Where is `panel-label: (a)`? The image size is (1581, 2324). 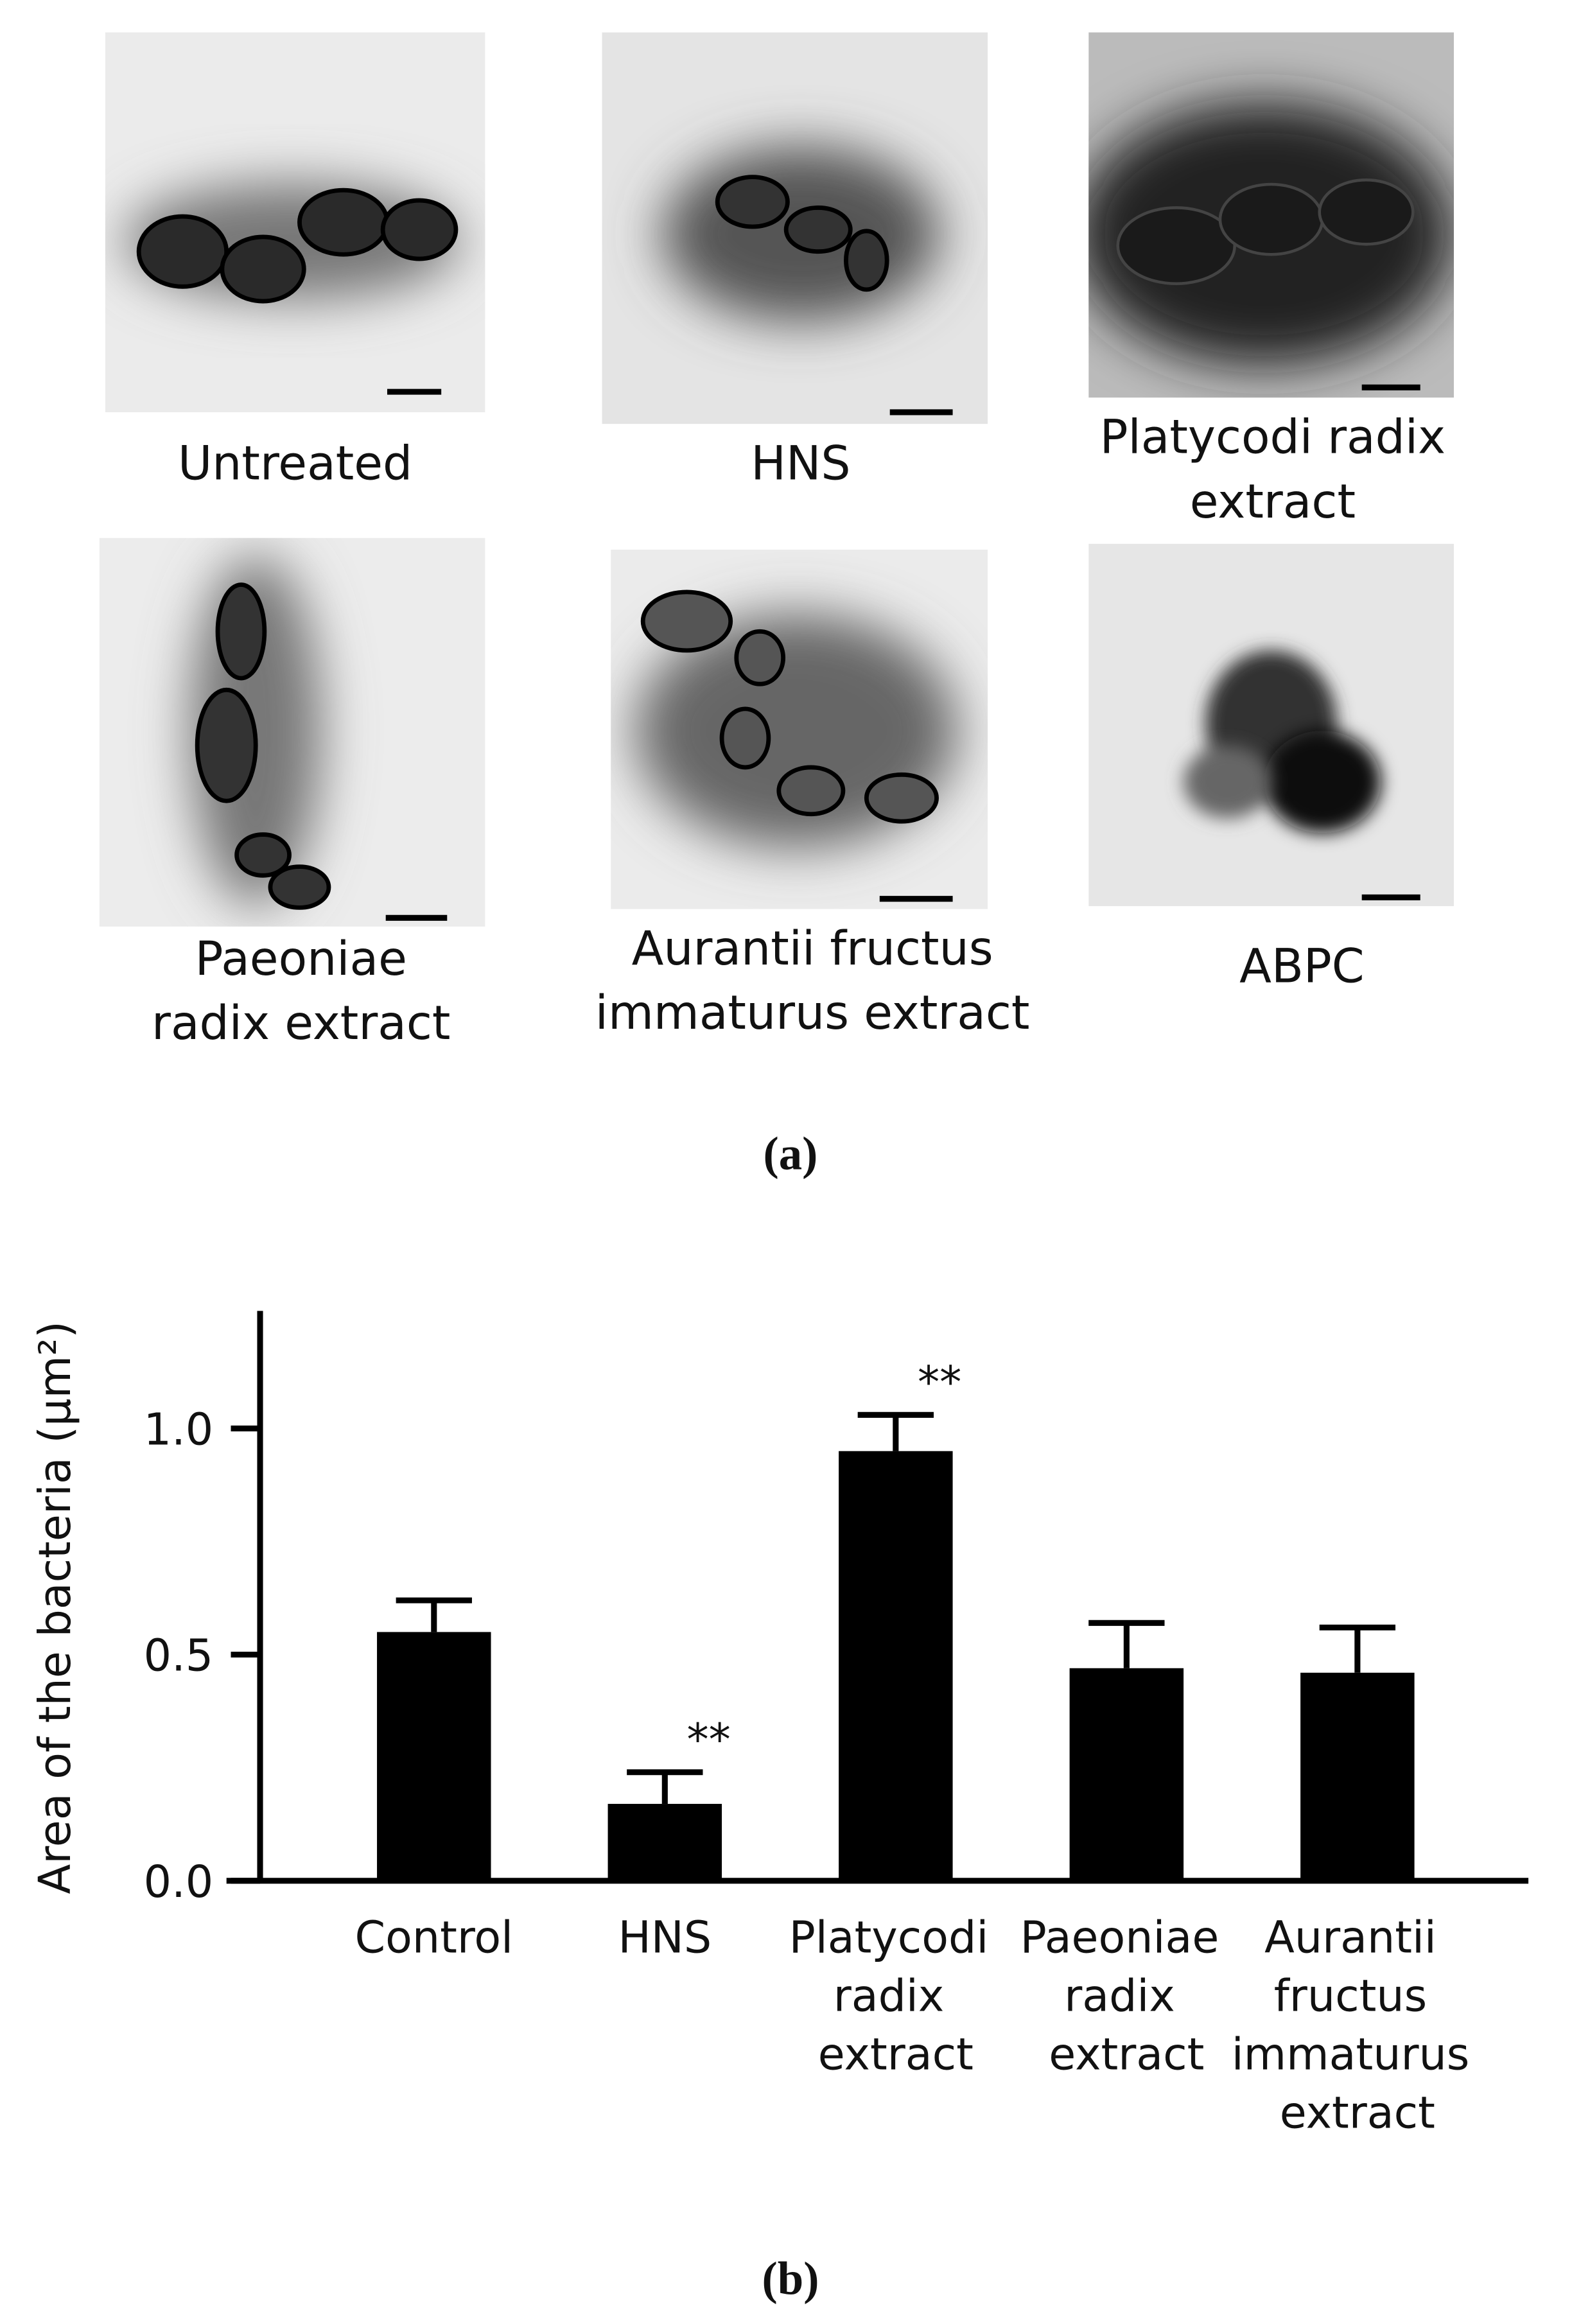
panel-label: (a) is located at coordinates (791, 1154).